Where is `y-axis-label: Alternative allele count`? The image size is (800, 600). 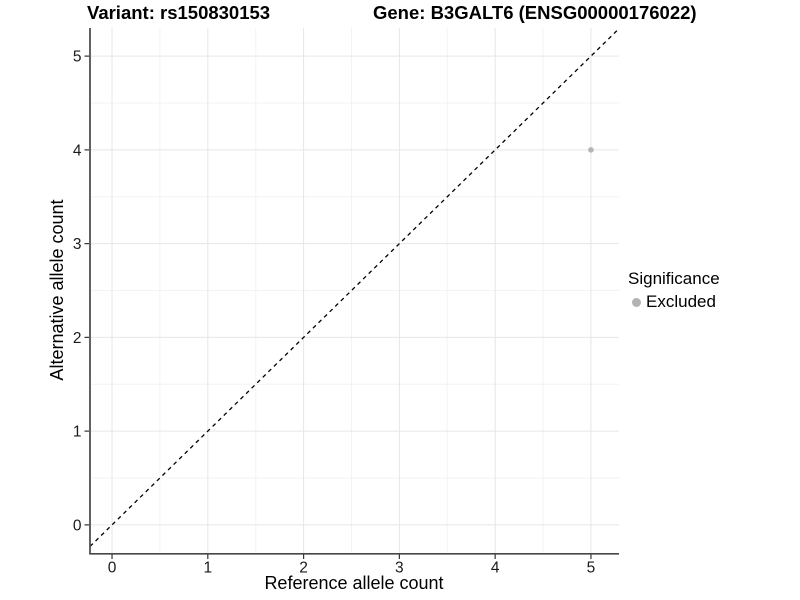
y-axis-label: Alternative allele count is located at coordinates (57, 290).